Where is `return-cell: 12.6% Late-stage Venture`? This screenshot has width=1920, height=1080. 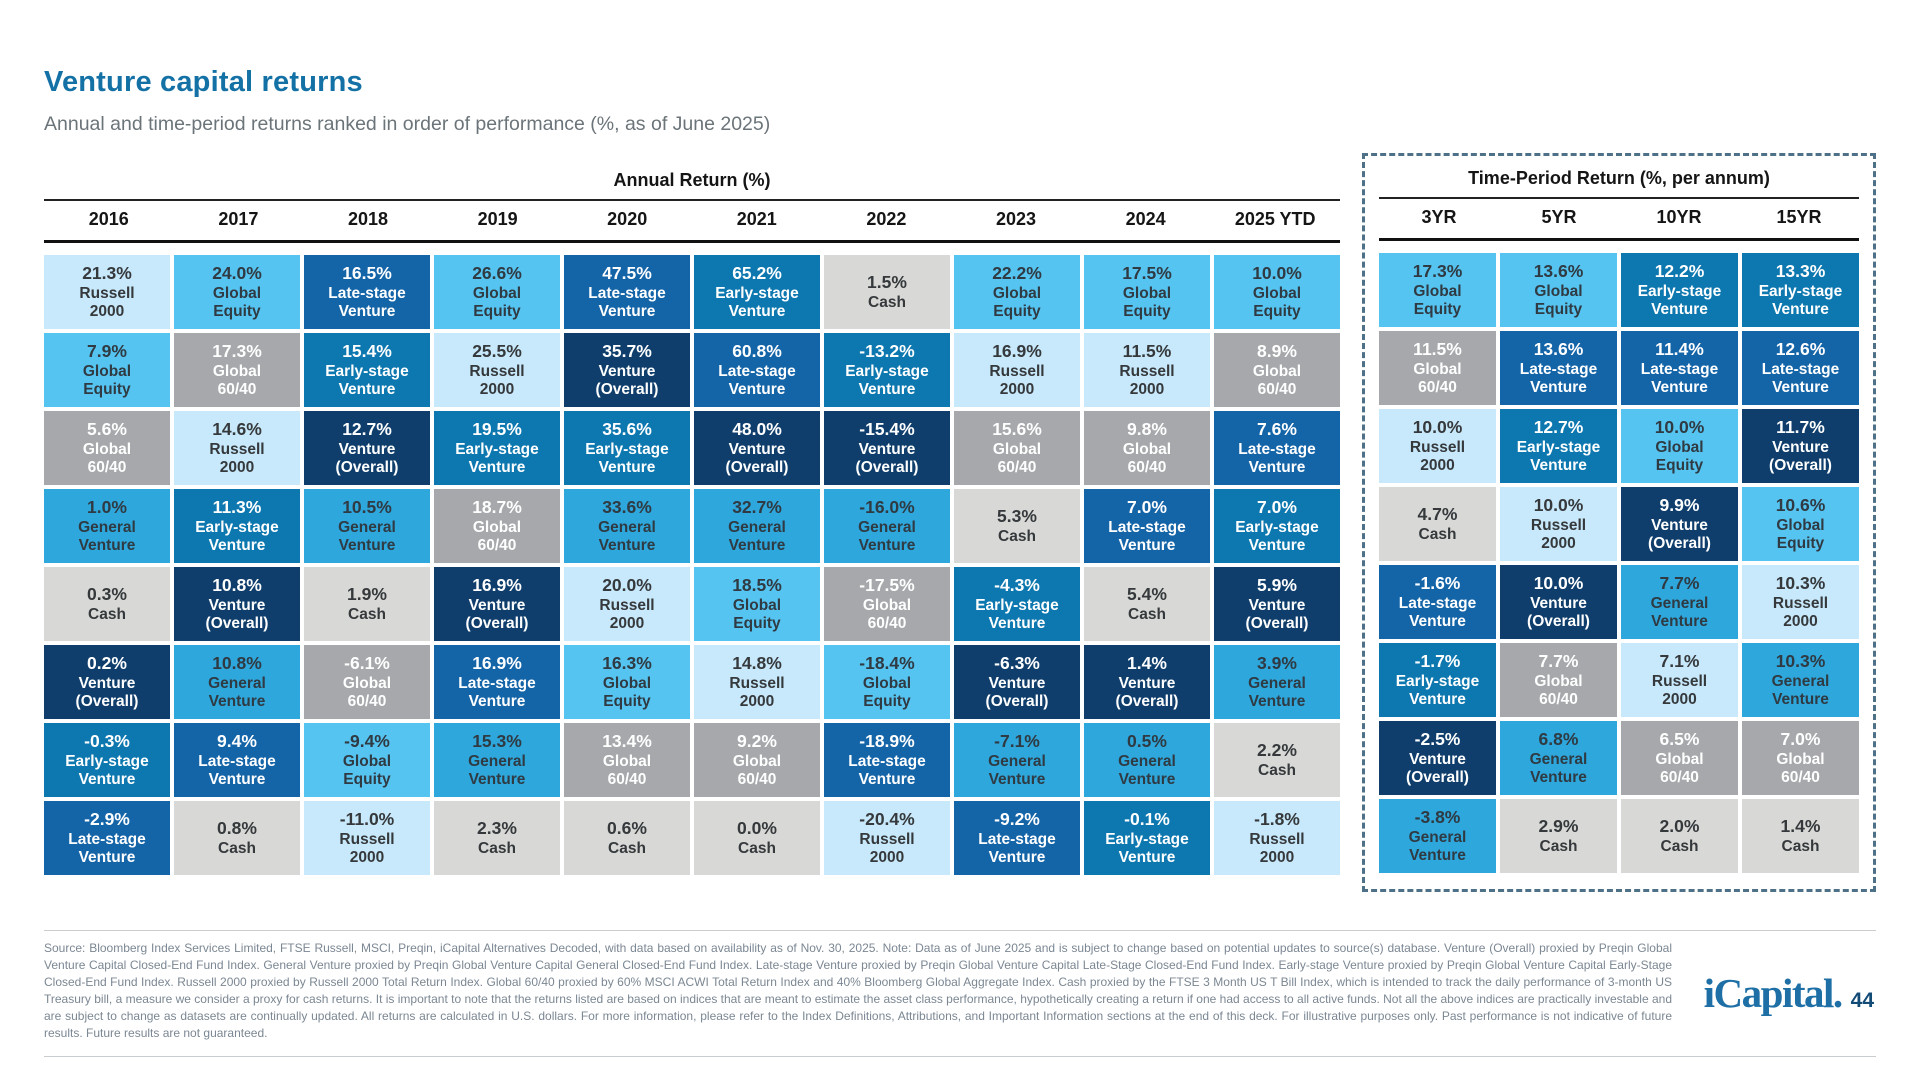
return-cell: 12.6% Late-stage Venture is located at coordinates (1800, 368).